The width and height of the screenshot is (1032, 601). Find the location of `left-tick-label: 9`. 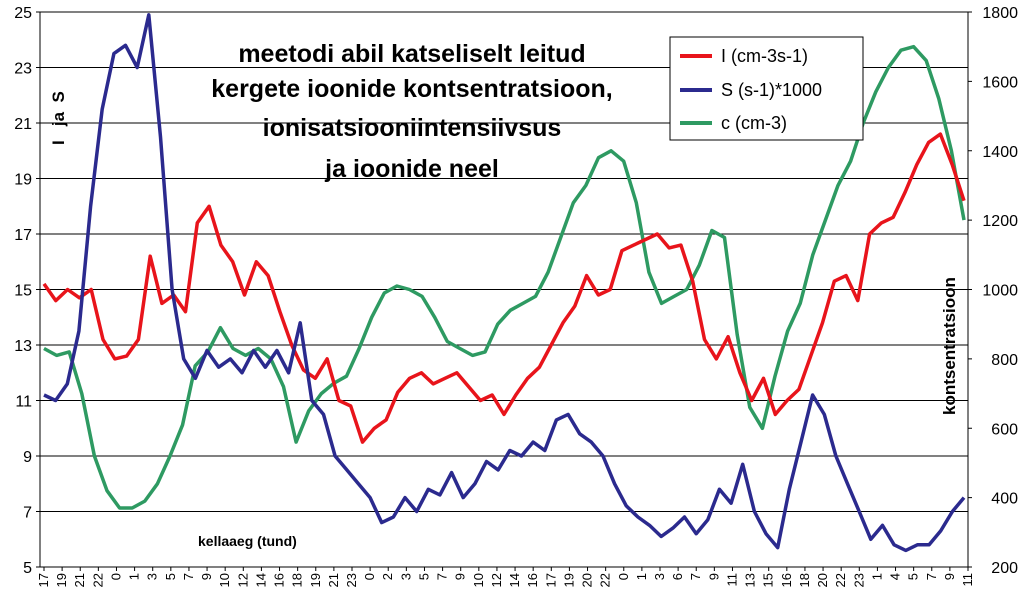

left-tick-label: 9 is located at coordinates (27, 457).